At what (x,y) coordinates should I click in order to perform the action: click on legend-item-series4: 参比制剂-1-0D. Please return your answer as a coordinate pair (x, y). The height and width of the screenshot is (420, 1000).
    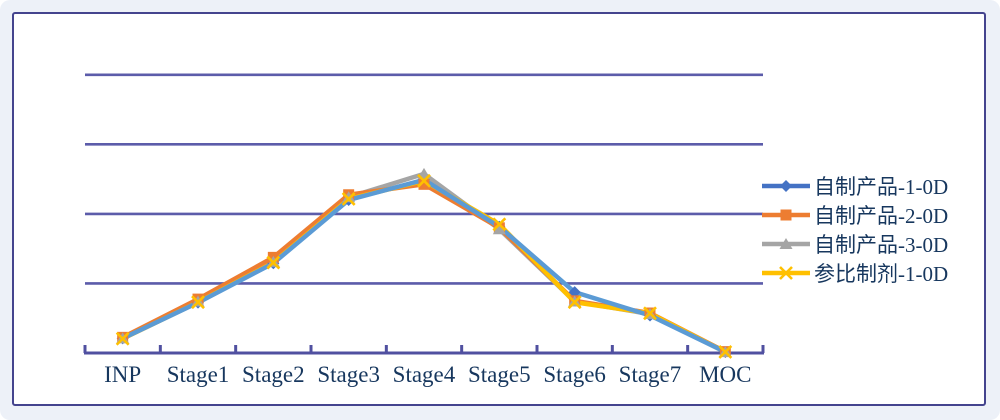
    Looking at the image, I should click on (876, 272).